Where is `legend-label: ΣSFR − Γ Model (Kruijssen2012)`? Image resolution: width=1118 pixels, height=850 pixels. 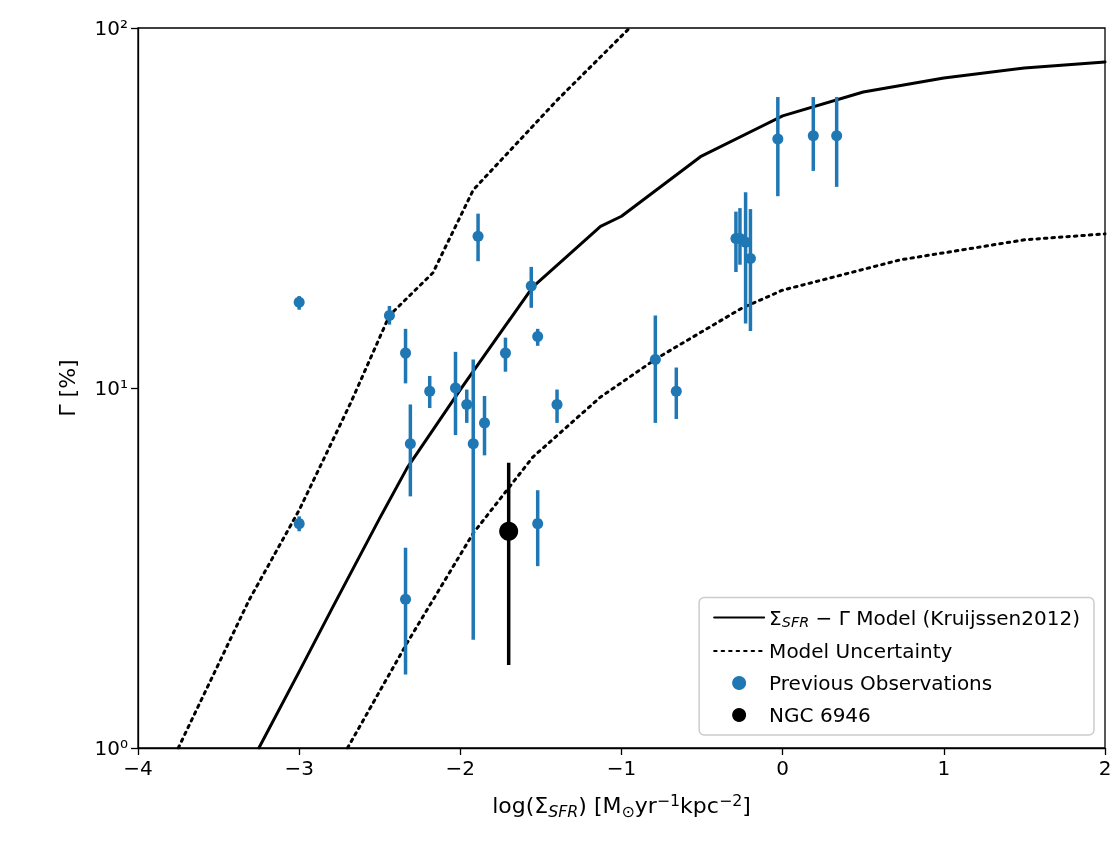 legend-label: ΣSFR − Γ Model (Kruijssen2012) is located at coordinates (925, 617).